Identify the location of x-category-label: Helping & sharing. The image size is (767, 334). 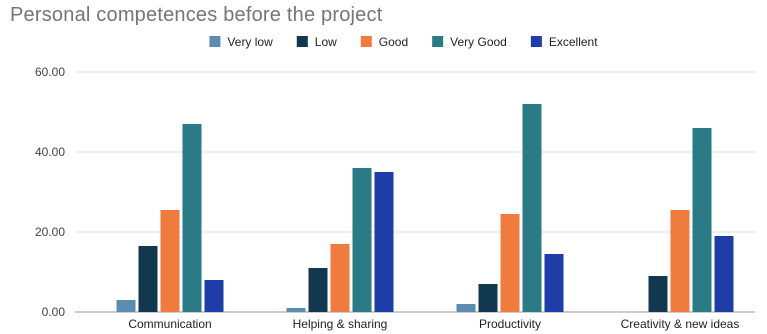
(340, 324).